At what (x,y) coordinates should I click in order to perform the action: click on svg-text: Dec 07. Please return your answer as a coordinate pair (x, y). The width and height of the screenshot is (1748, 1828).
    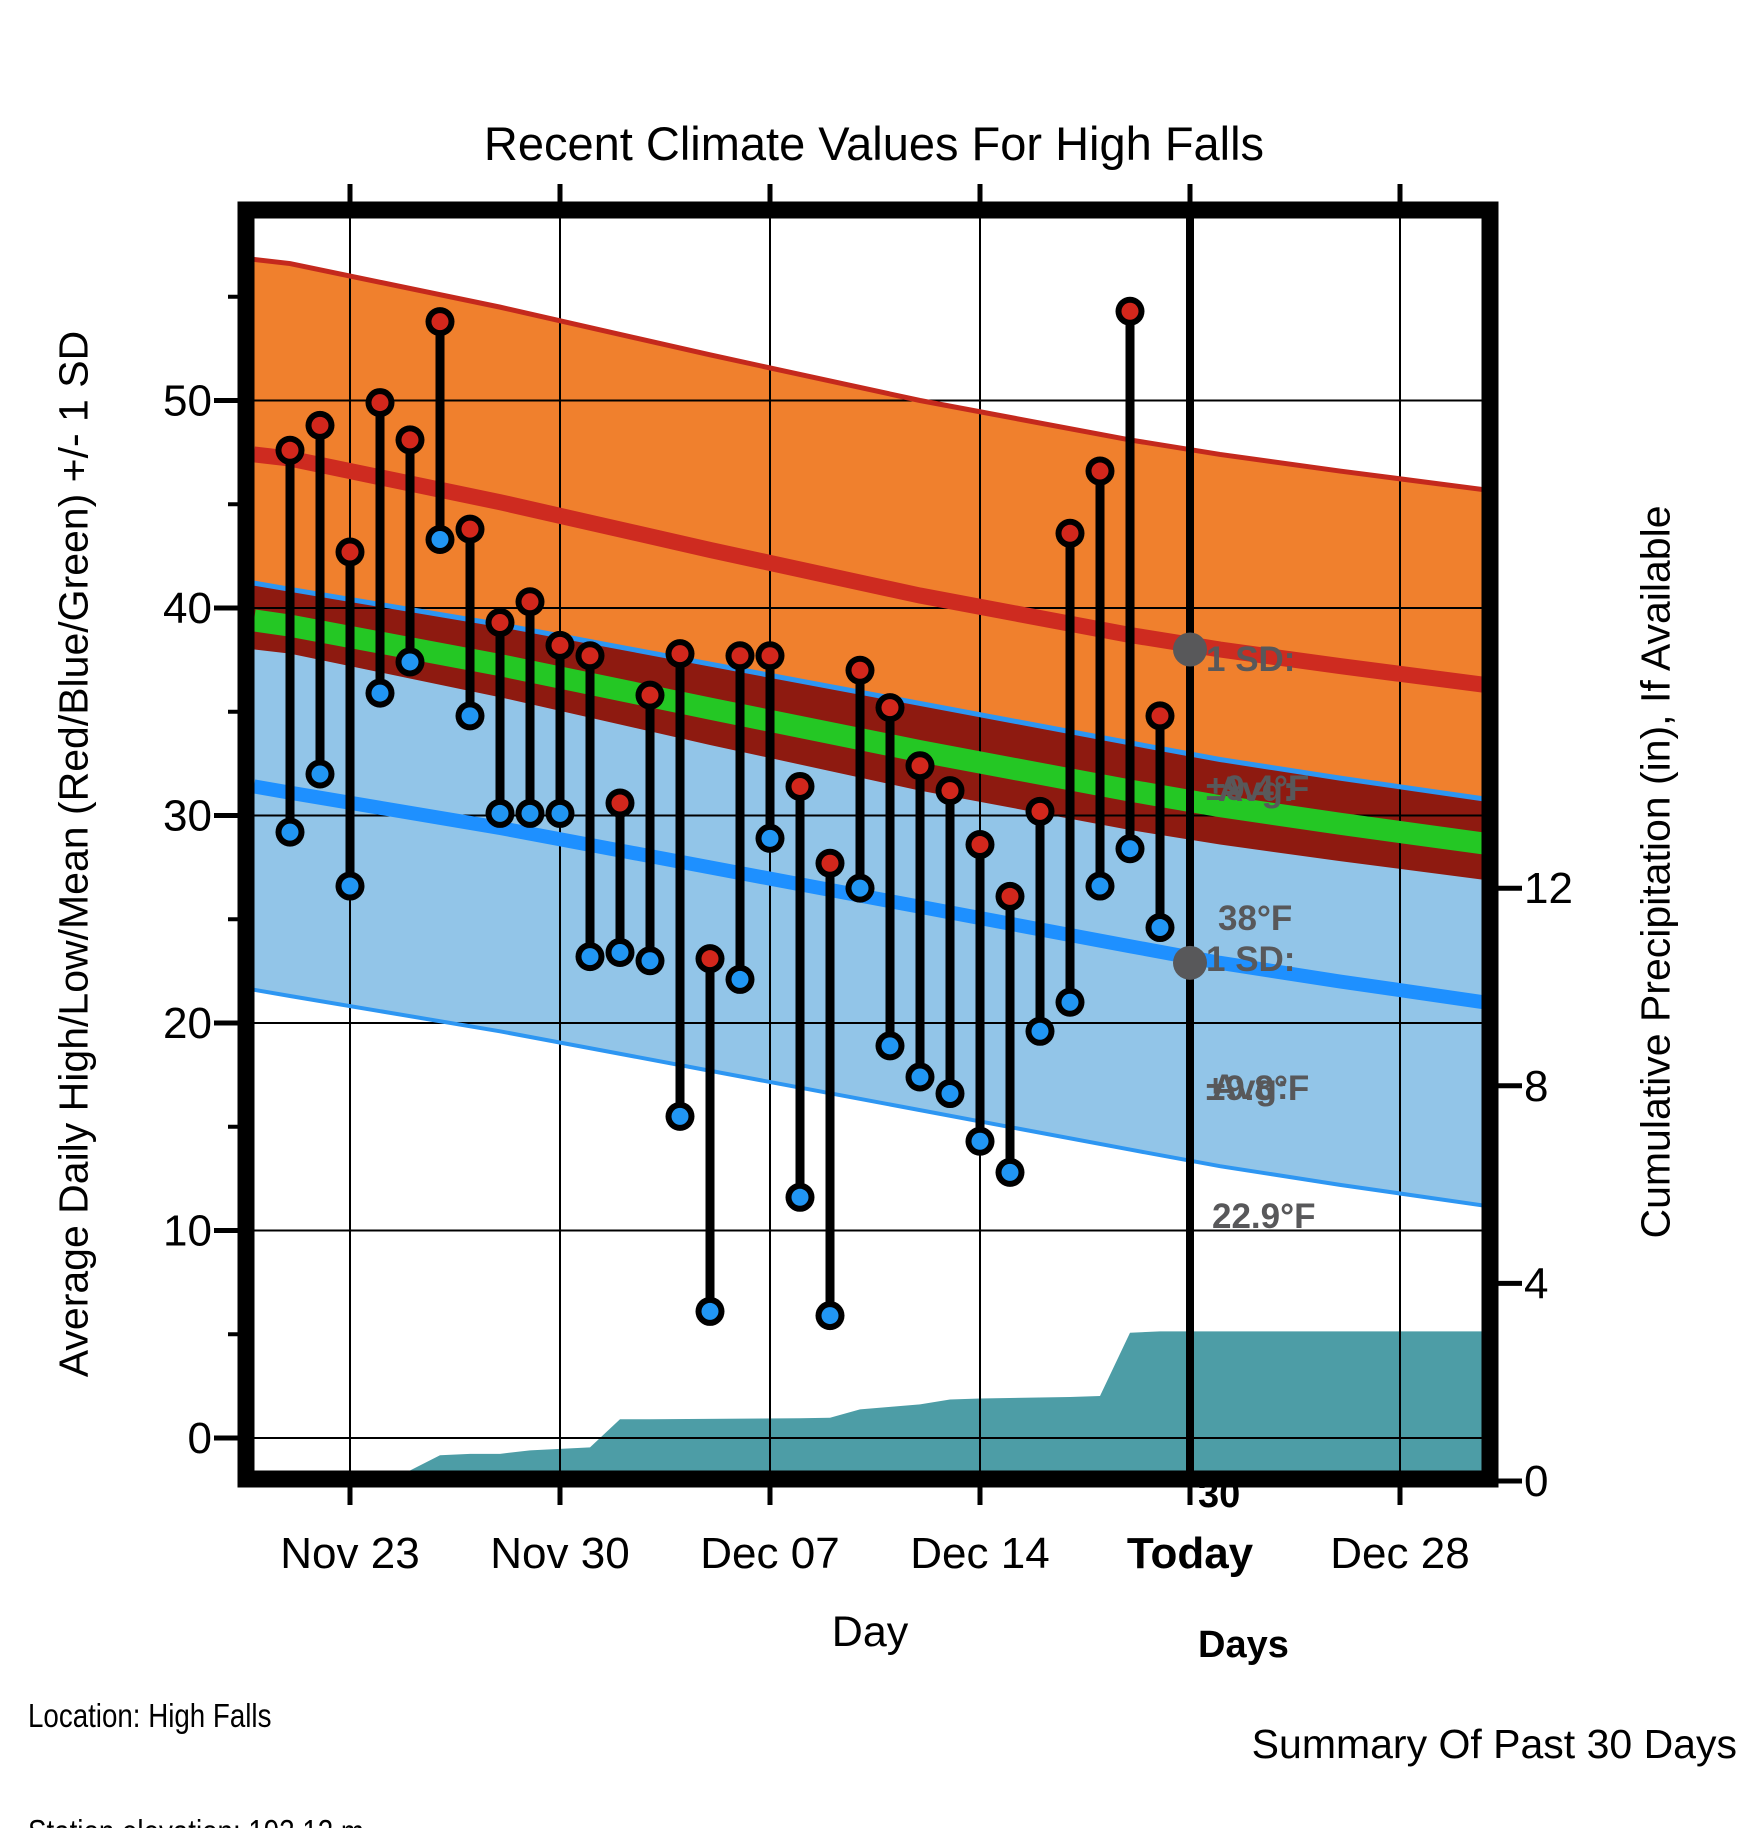
    Looking at the image, I should click on (769, 1553).